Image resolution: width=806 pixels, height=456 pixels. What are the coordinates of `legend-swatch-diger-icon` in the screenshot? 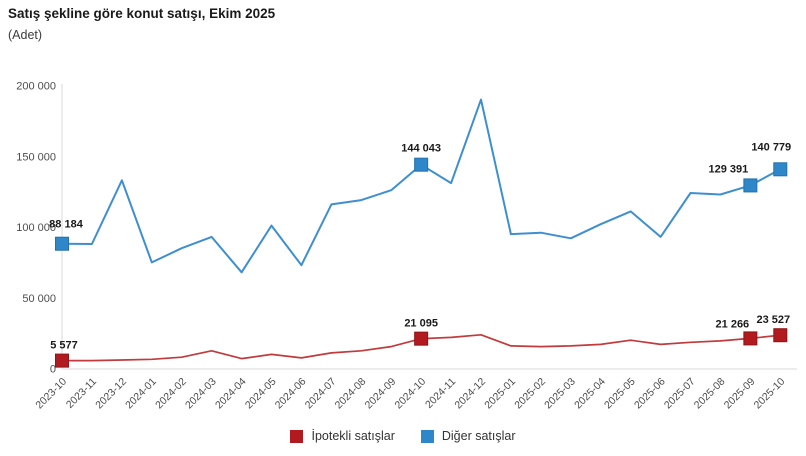 It's located at (427, 436).